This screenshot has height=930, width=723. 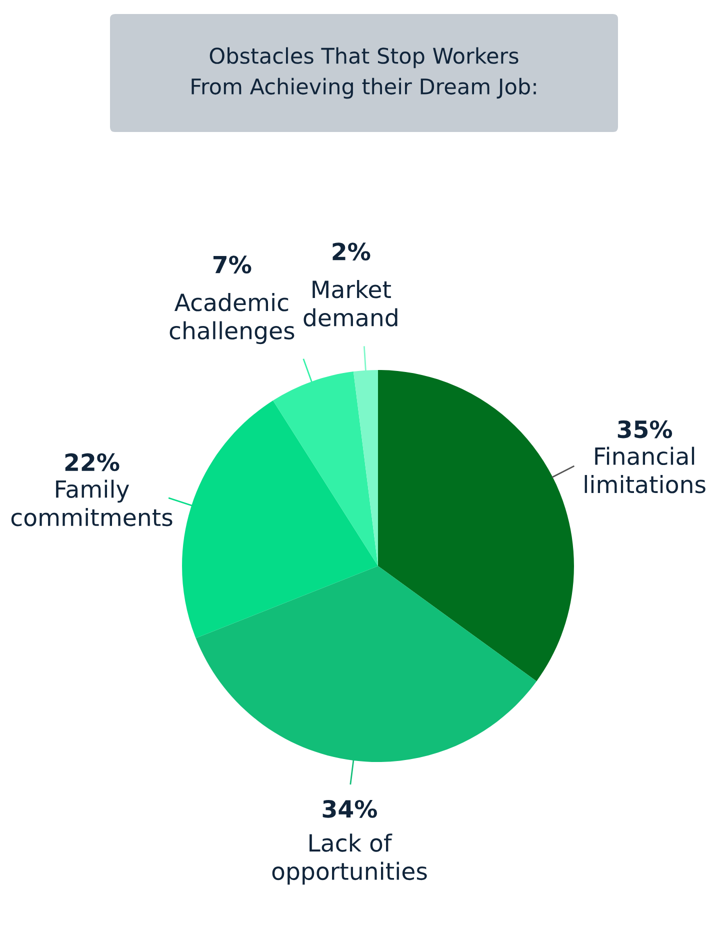 I want to click on chart-title: Obstacles That Stop Workers From Achieving their Dream Job:, so click(x=364, y=73).